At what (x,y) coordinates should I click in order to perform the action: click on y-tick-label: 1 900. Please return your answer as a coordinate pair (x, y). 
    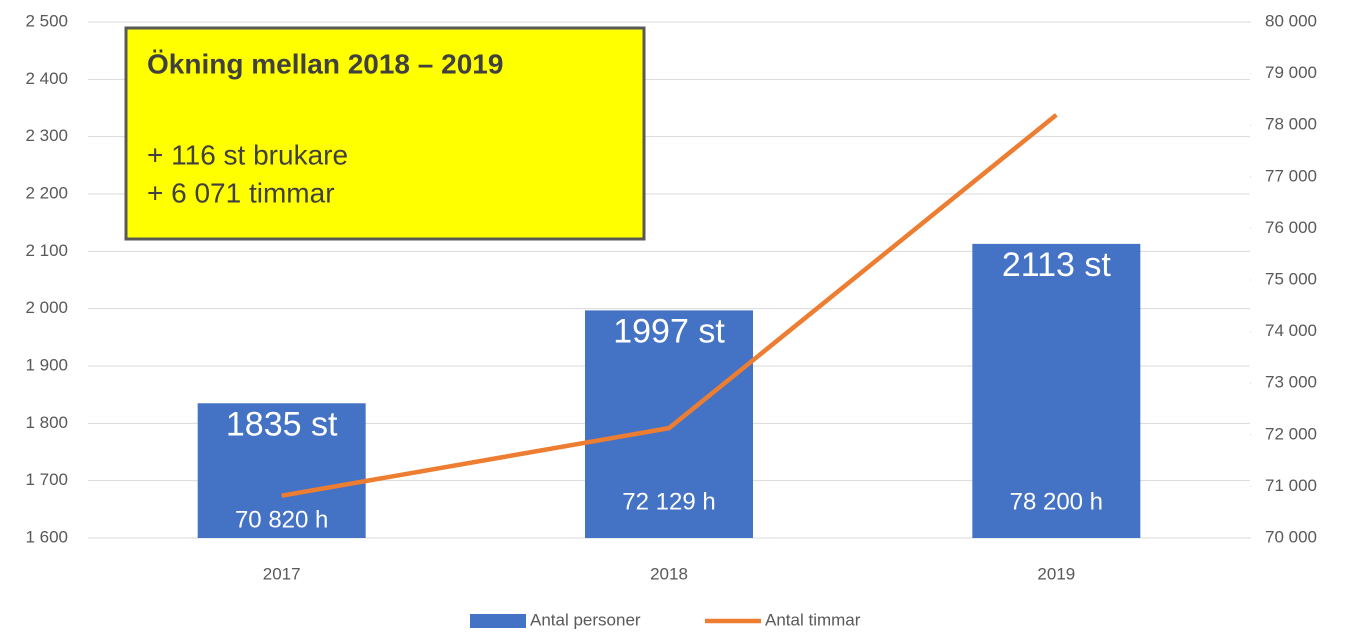
    Looking at the image, I should click on (46, 364).